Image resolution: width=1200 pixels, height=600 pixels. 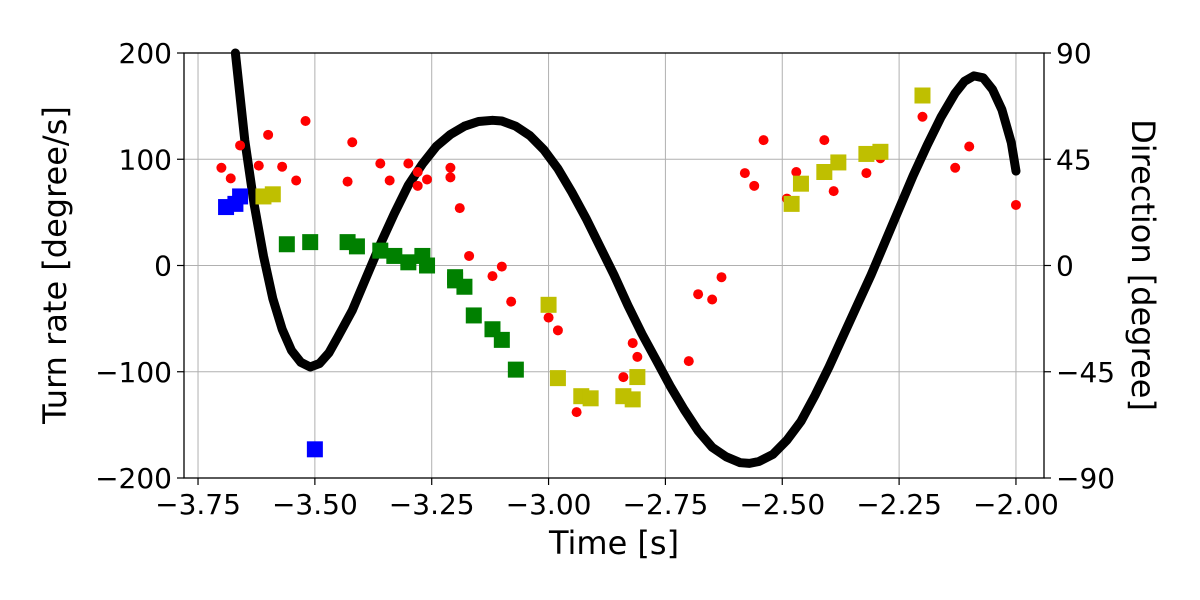 What do you see at coordinates (1065, 266) in the screenshot?
I see `y2-tick-label: 0` at bounding box center [1065, 266].